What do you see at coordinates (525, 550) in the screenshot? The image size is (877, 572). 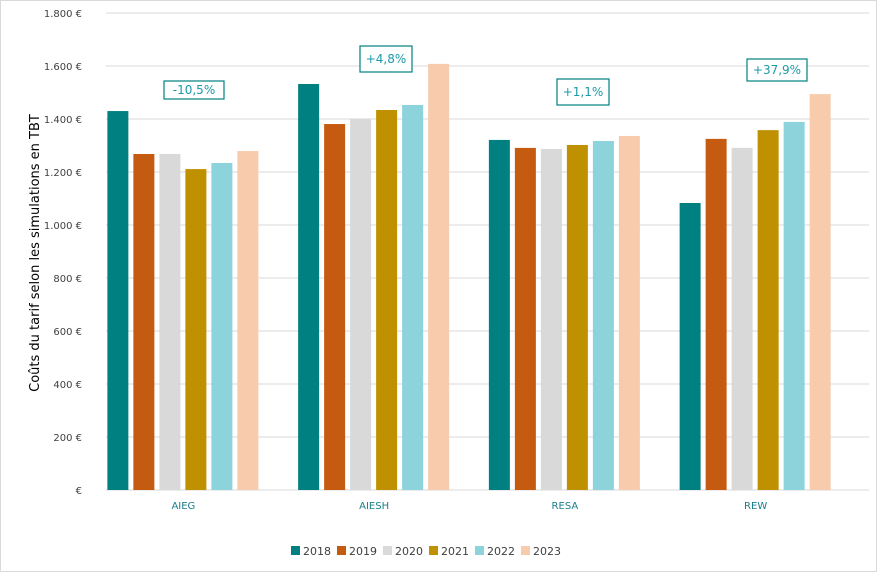 I see `legend-swatch-2023` at bounding box center [525, 550].